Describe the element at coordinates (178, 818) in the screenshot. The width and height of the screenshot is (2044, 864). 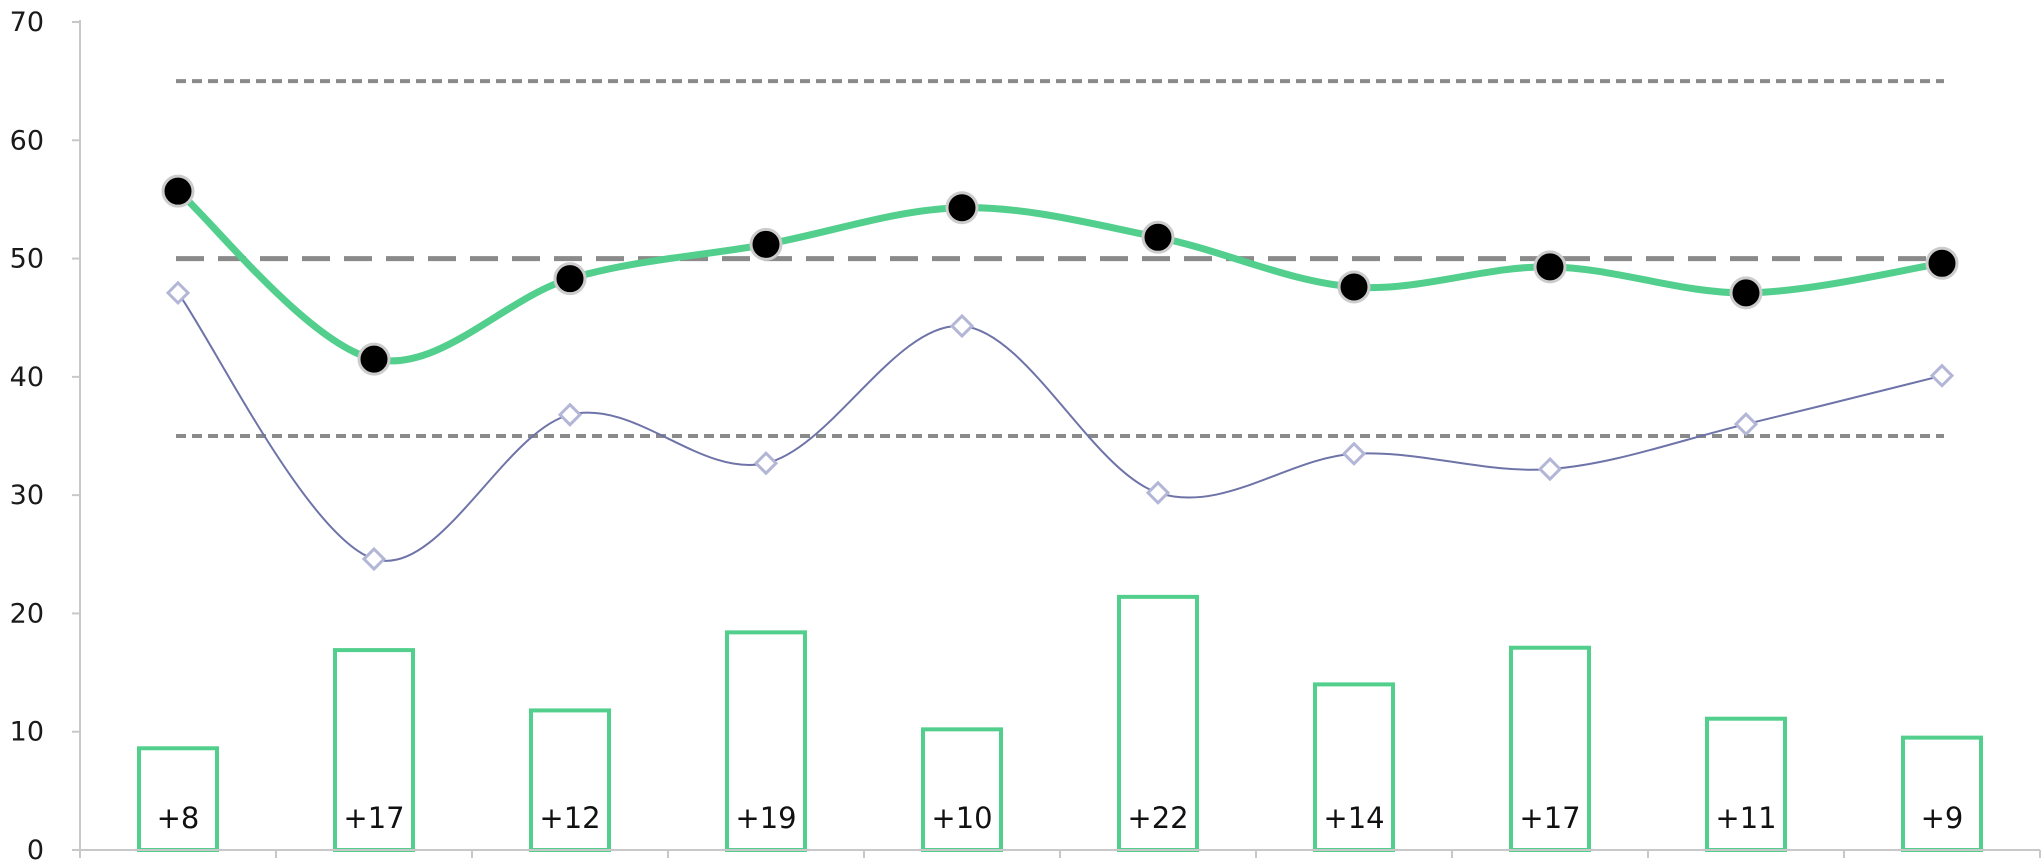
I see `bar-label: +8` at that location.